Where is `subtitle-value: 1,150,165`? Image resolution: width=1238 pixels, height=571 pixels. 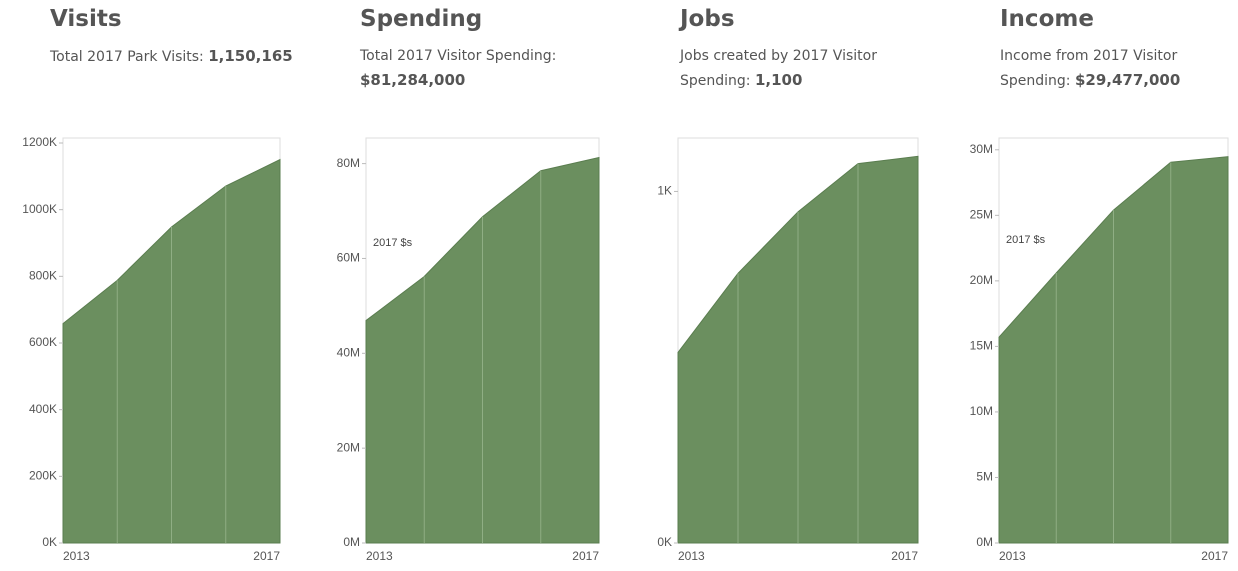
subtitle-value: 1,150,165 is located at coordinates (250, 56).